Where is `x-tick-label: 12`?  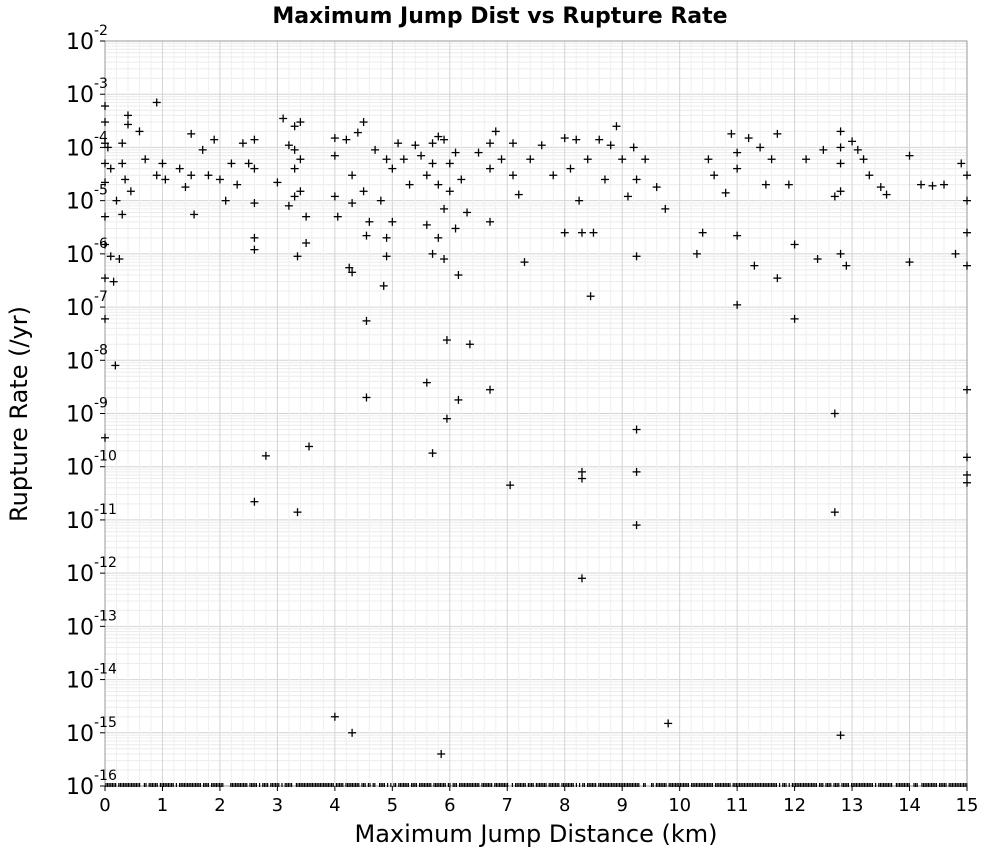 x-tick-label: 12 is located at coordinates (794, 805).